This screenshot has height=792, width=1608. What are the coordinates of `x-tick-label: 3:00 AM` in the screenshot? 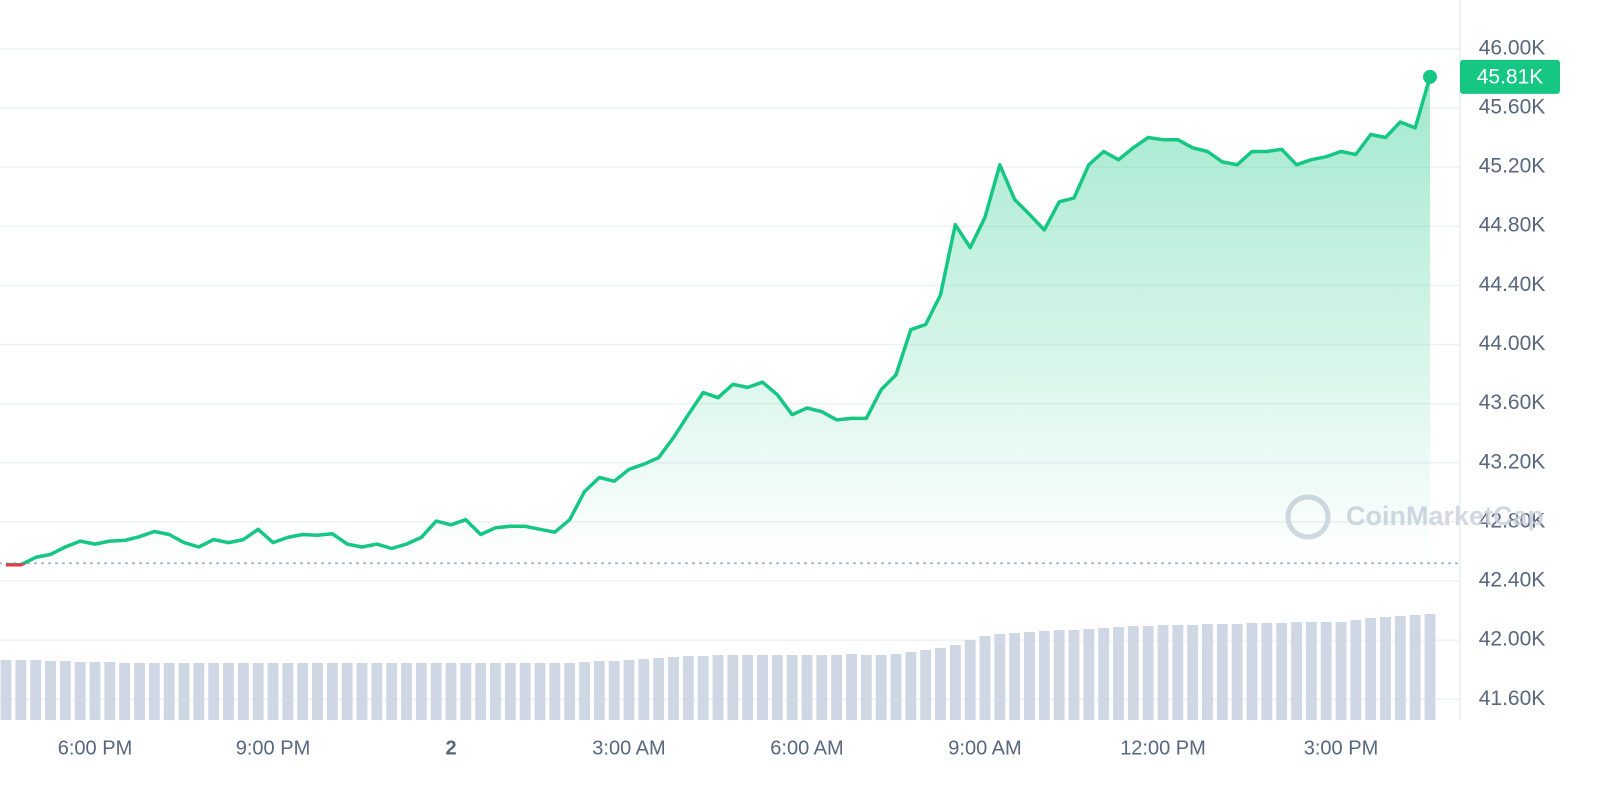 It's located at (628, 748).